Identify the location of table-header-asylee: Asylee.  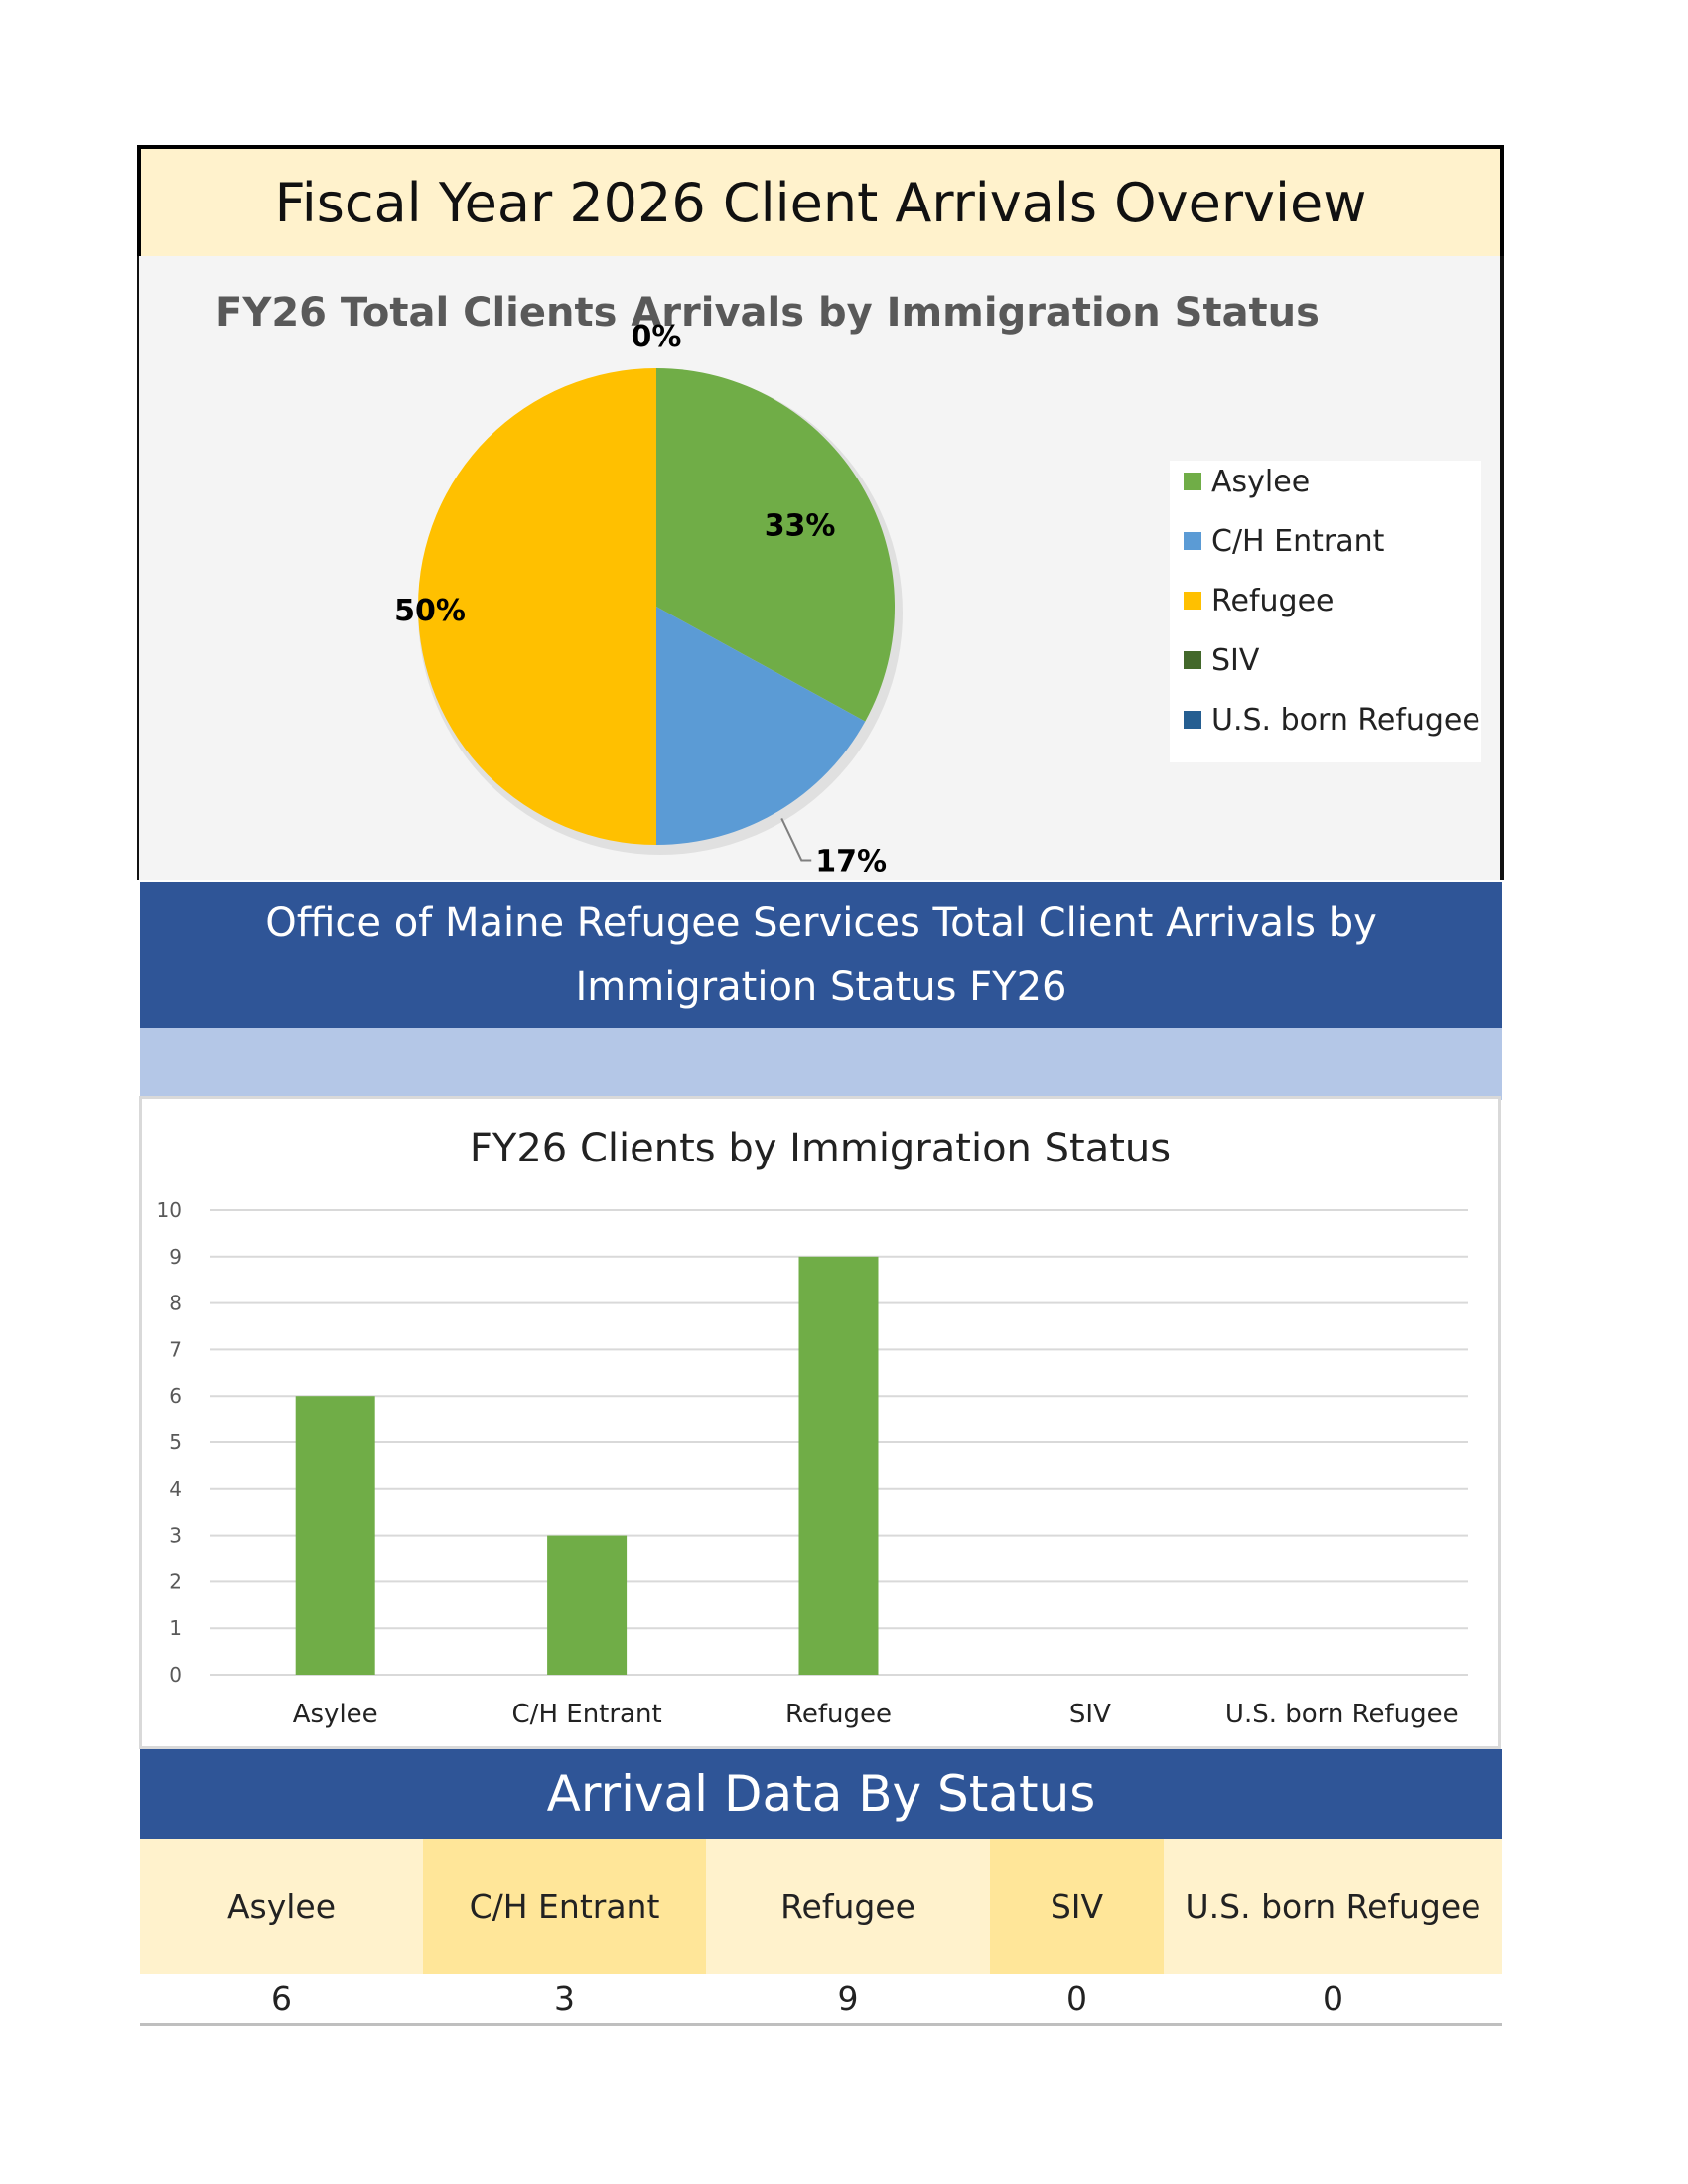
(281, 1906).